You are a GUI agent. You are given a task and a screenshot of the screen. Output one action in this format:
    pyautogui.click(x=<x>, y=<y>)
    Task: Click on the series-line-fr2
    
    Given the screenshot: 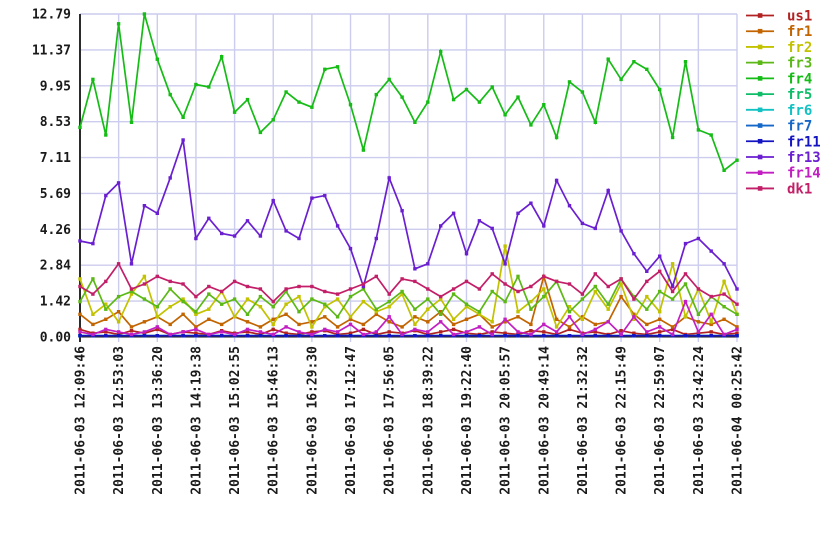 What is the action you would take?
    pyautogui.click(x=408, y=287)
    